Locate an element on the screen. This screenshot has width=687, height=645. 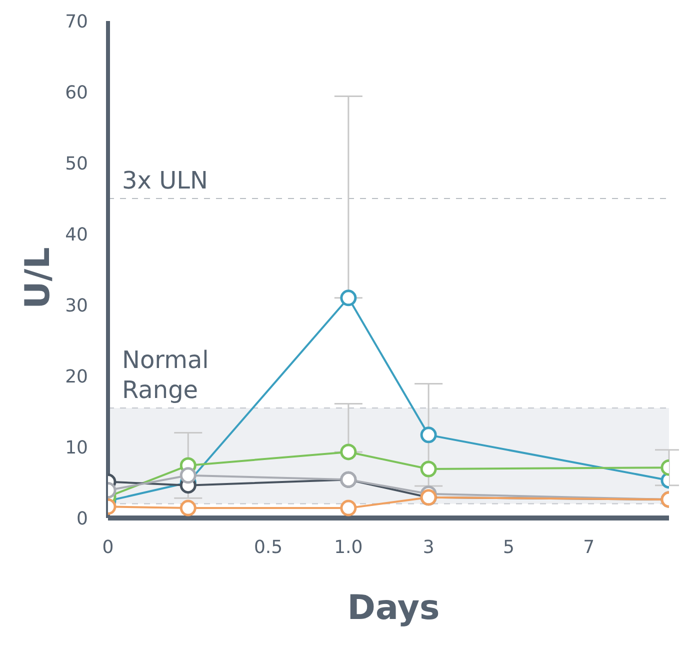
y-tick-label: 40 is located at coordinates (76, 235).